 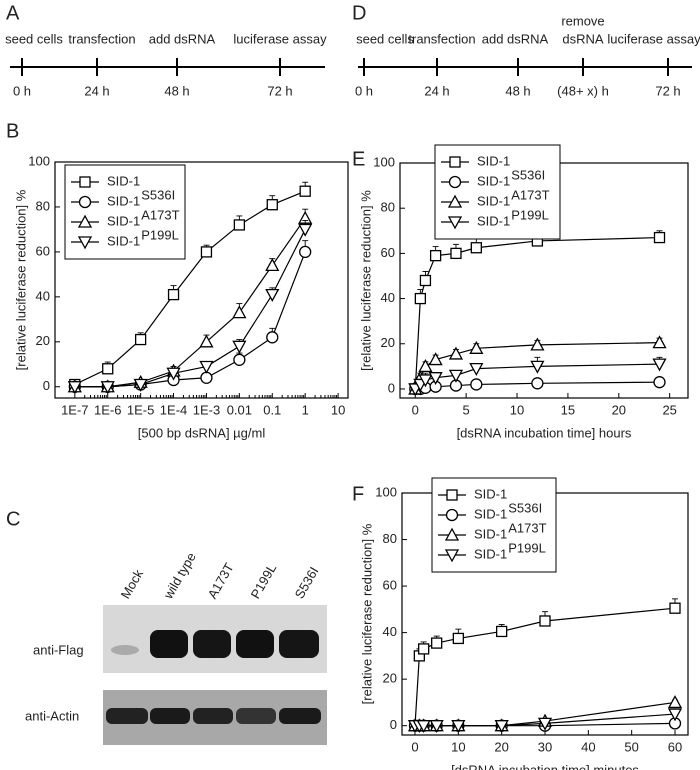 What do you see at coordinates (272, 409) in the screenshot?
I see `x-tick-label: 0.1` at bounding box center [272, 409].